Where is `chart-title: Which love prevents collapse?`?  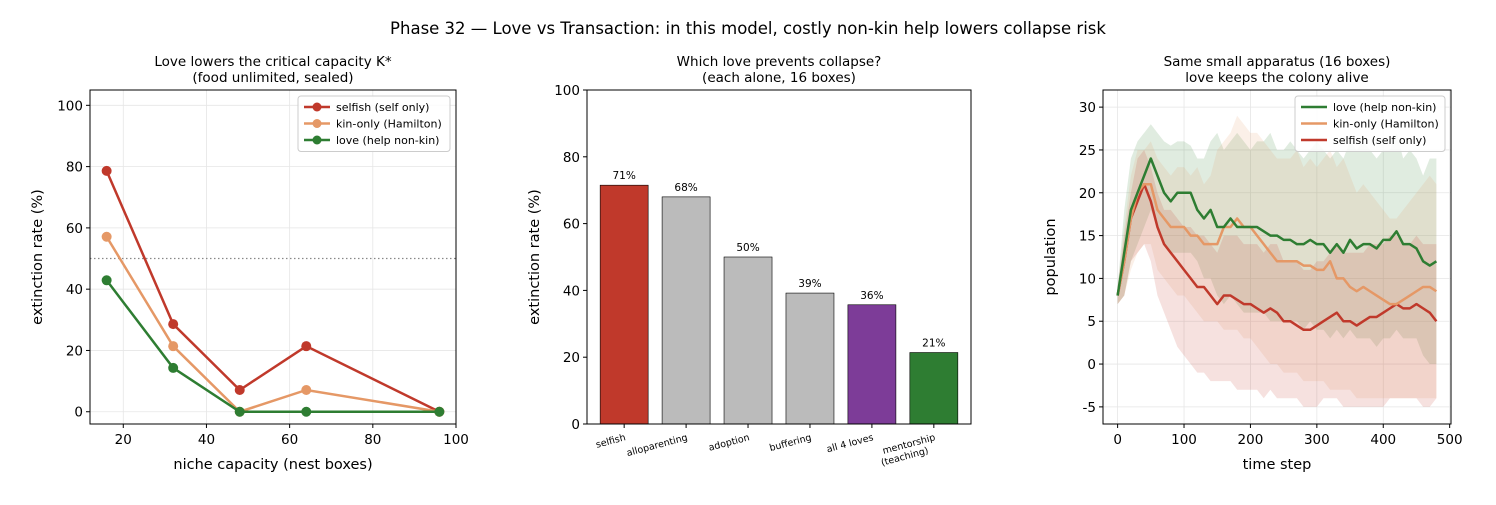 chart-title: Which love prevents collapse? is located at coordinates (779, 62).